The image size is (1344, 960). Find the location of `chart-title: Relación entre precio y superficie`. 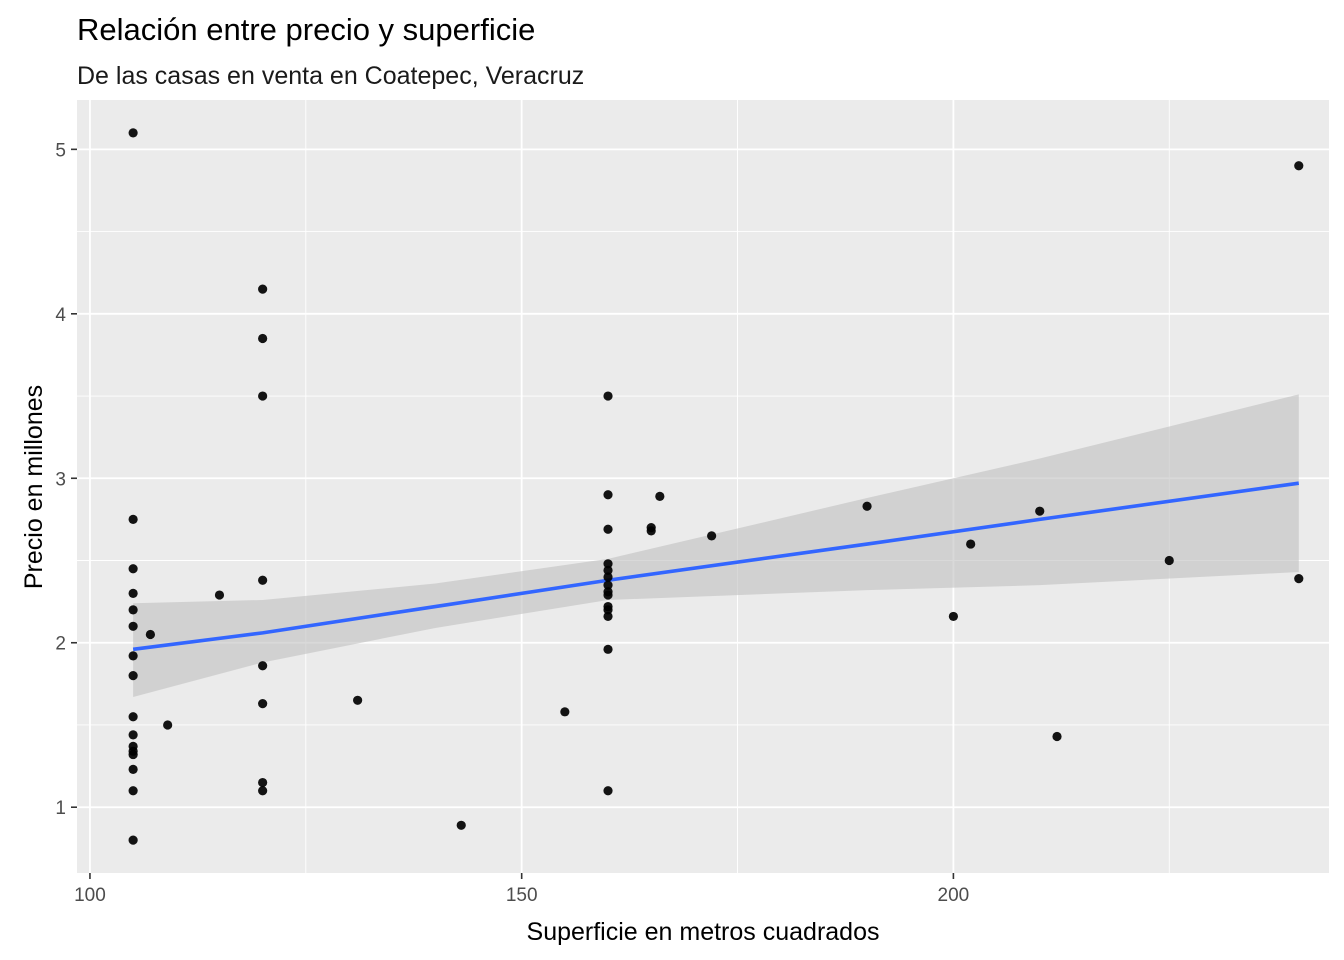

chart-title: Relación entre precio y superficie is located at coordinates (306, 29).